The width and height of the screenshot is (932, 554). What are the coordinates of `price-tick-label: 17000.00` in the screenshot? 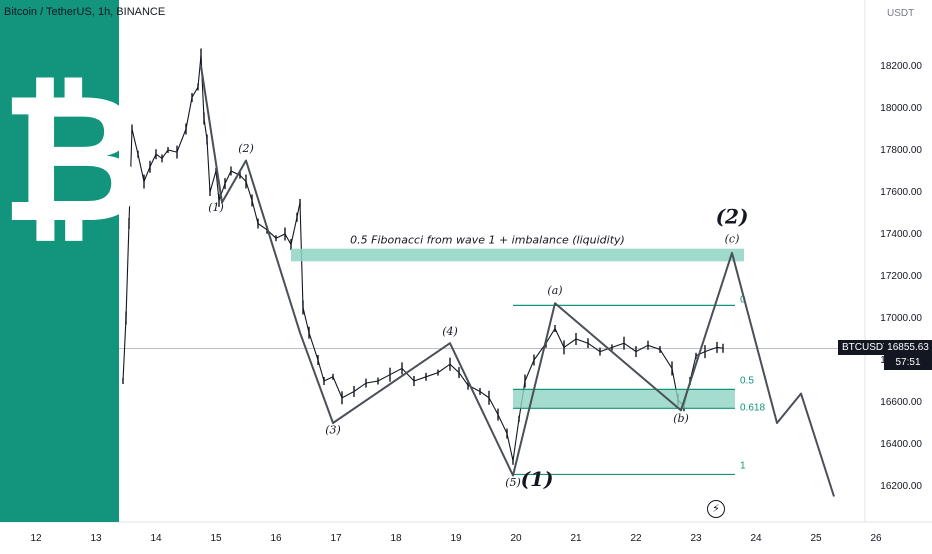 It's located at (901, 318).